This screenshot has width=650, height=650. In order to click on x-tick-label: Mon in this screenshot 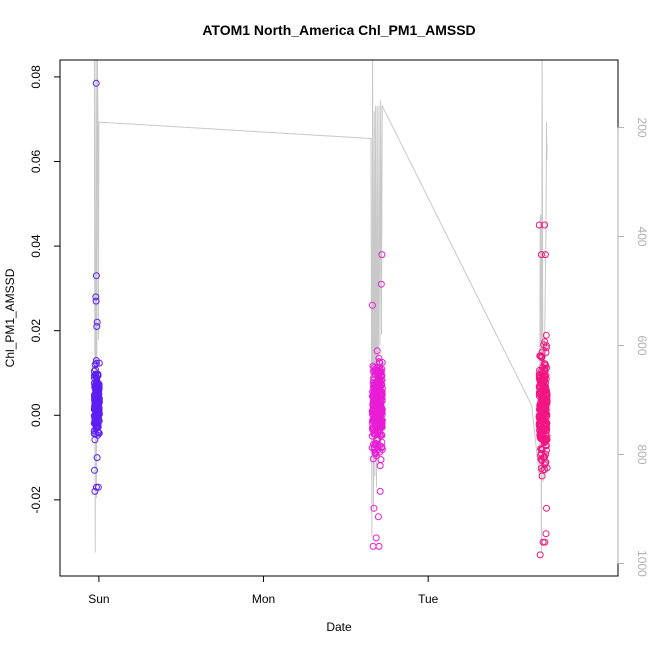, I will do `click(263, 599)`.